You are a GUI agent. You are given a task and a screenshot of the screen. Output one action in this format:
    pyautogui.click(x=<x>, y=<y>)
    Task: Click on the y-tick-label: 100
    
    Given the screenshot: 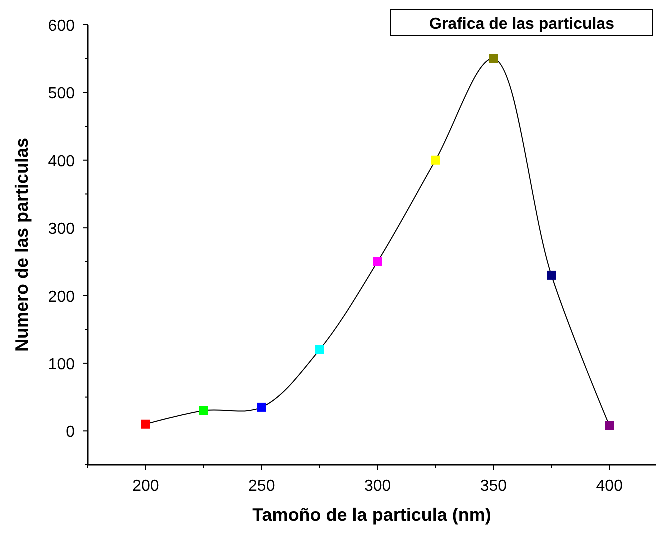 What is the action you would take?
    pyautogui.click(x=62, y=365)
    